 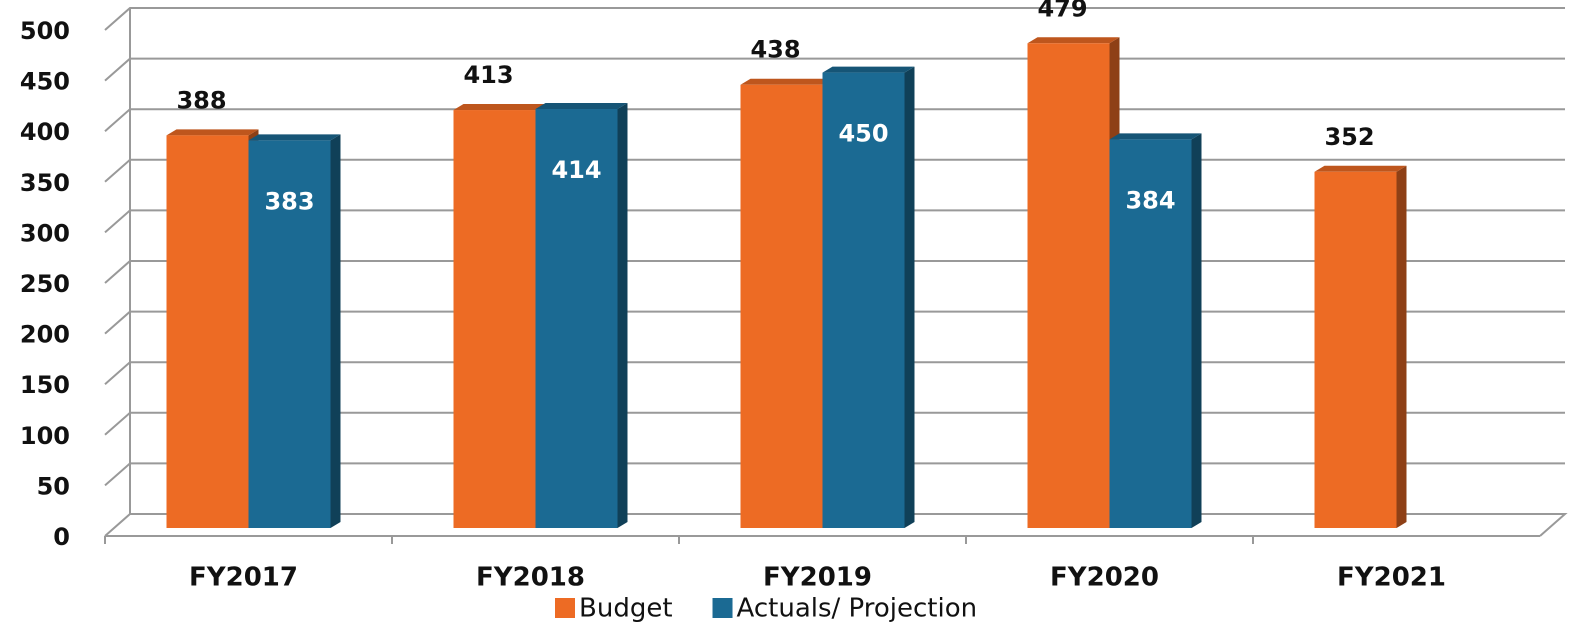 What do you see at coordinates (530, 578) in the screenshot?
I see `x-tick-label: FY2018` at bounding box center [530, 578].